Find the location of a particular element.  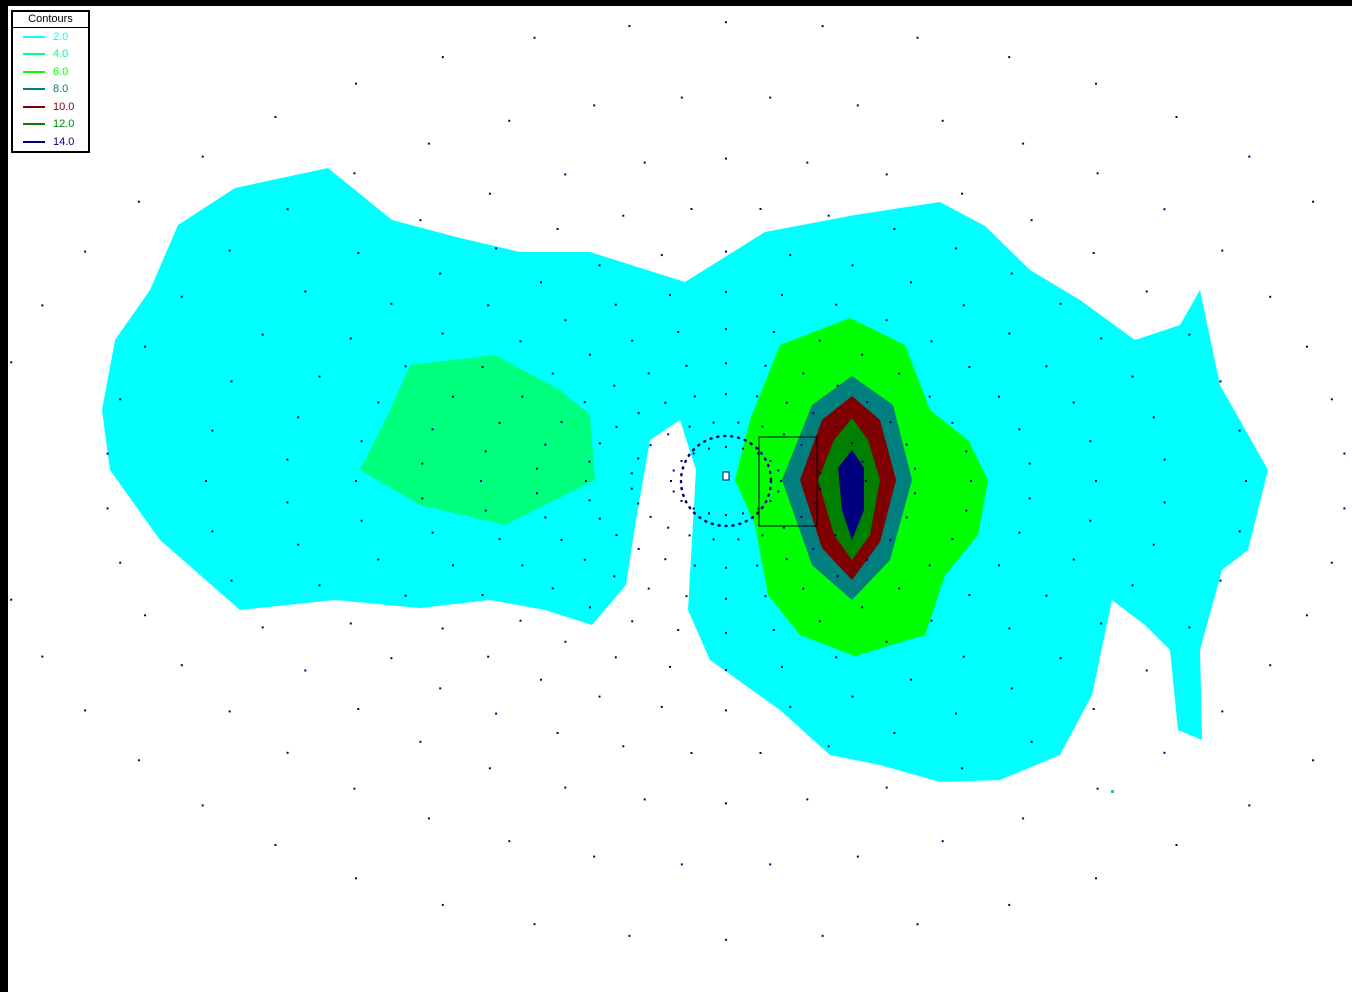

legend-label: 6.0 is located at coordinates (61, 71).